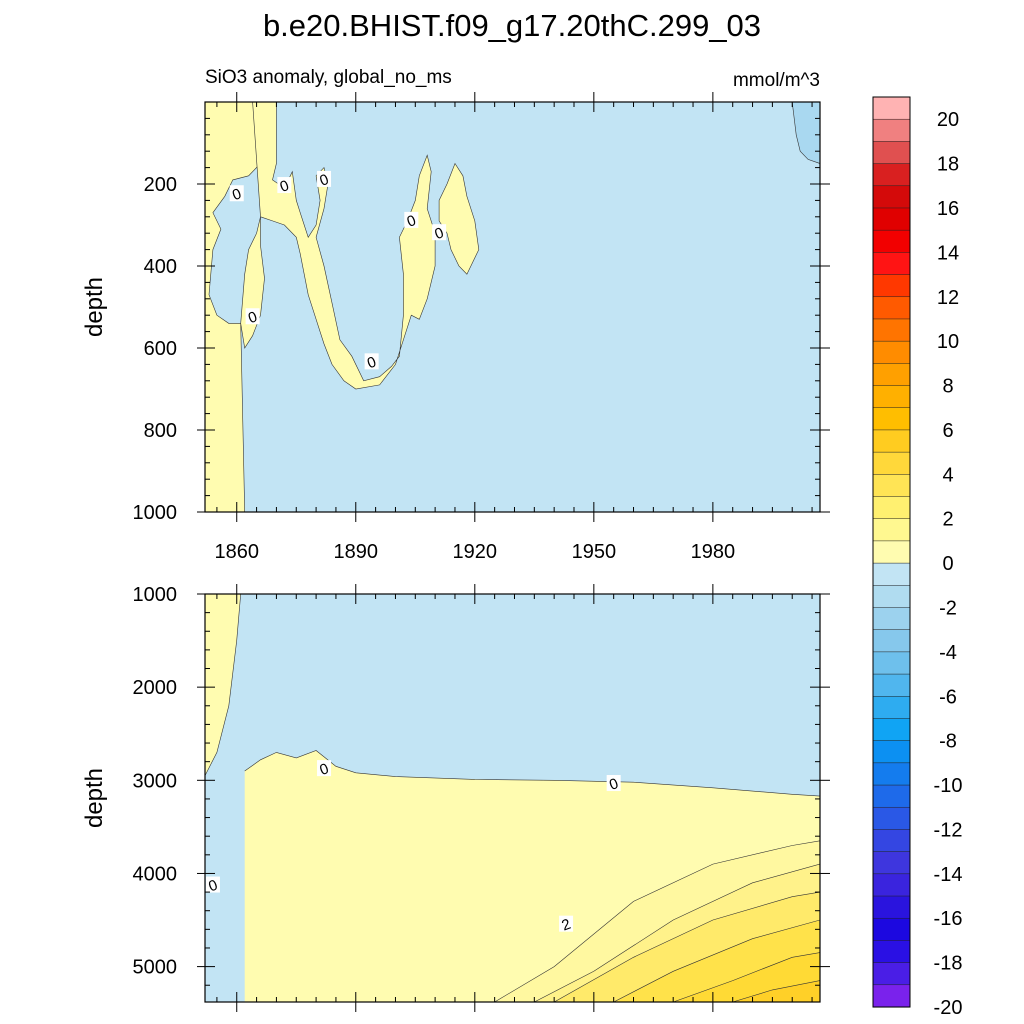 The width and height of the screenshot is (1024, 1024). Describe the element at coordinates (948, 964) in the screenshot. I see `colorbar-label: -18` at that location.